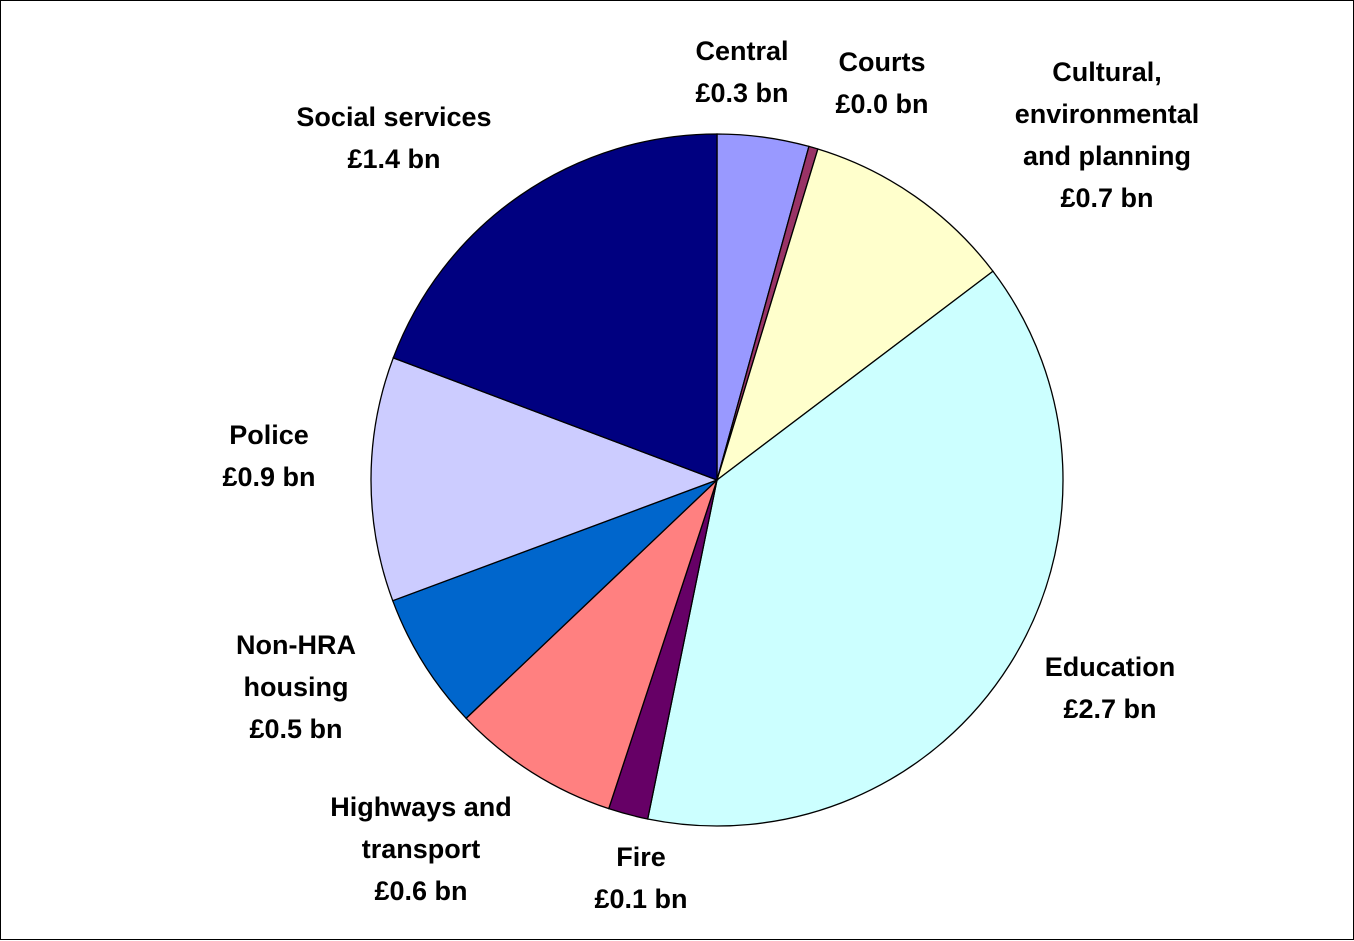  What do you see at coordinates (881, 104) in the screenshot?
I see `label-value: £0.0 bn` at bounding box center [881, 104].